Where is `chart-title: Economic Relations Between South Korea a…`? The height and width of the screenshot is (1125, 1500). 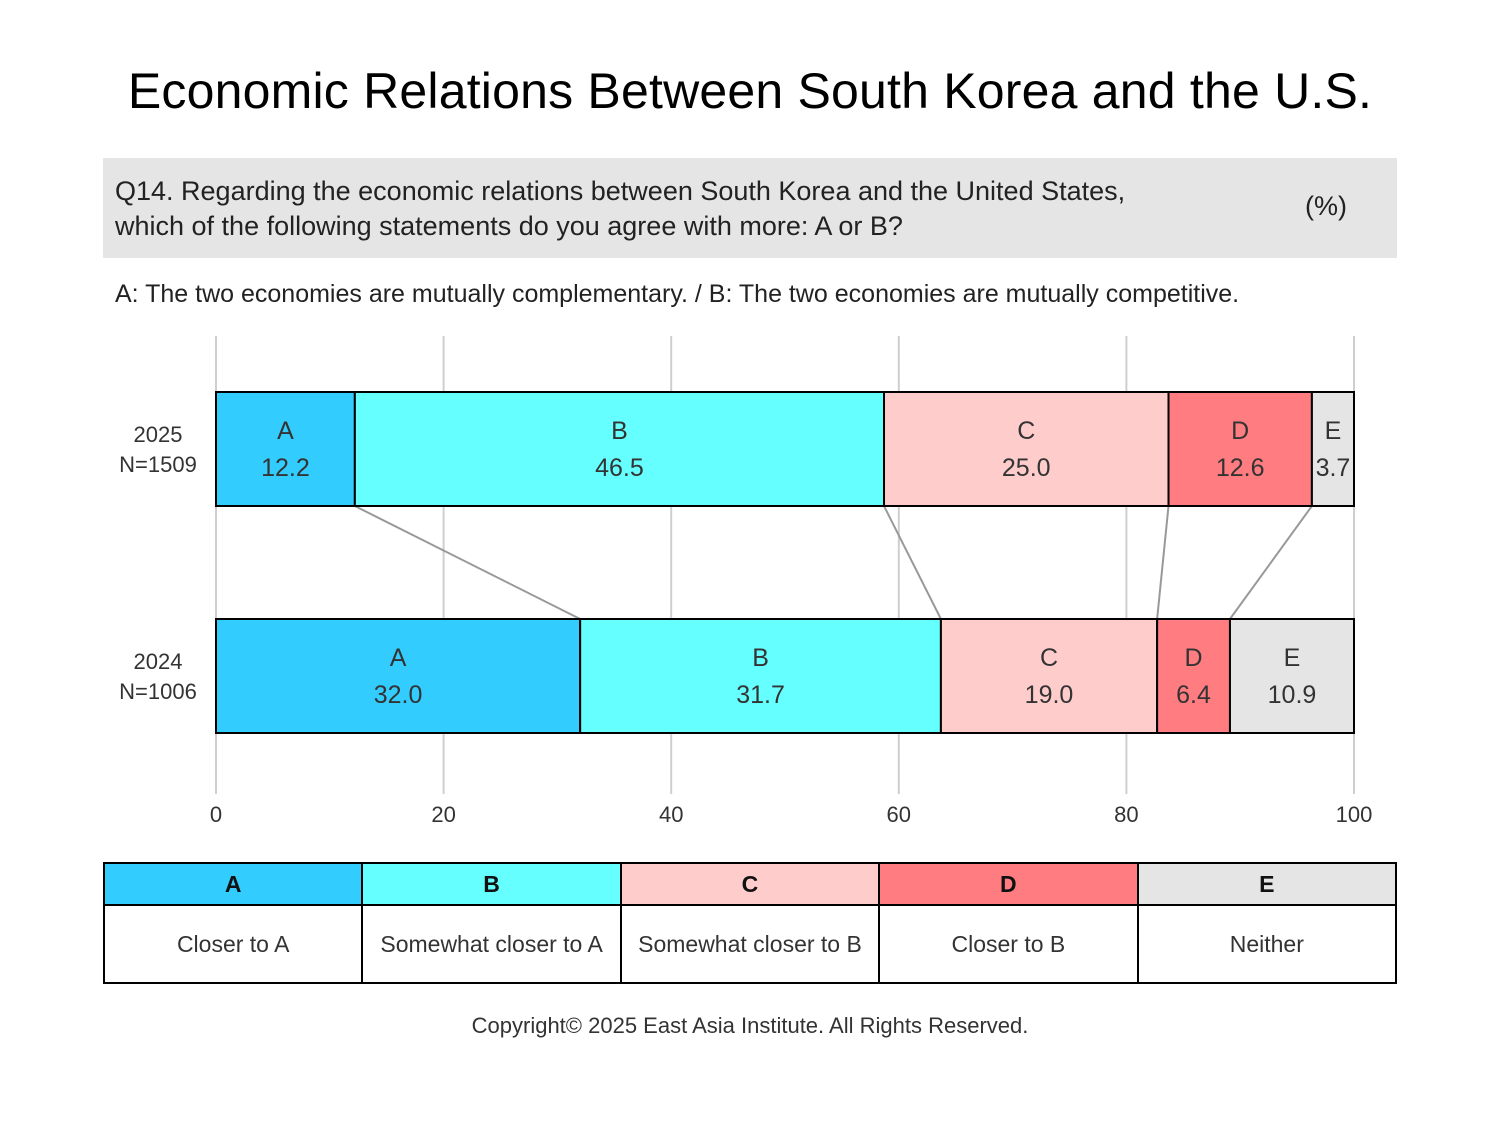 chart-title: Economic Relations Between South Korea a… is located at coordinates (750, 91).